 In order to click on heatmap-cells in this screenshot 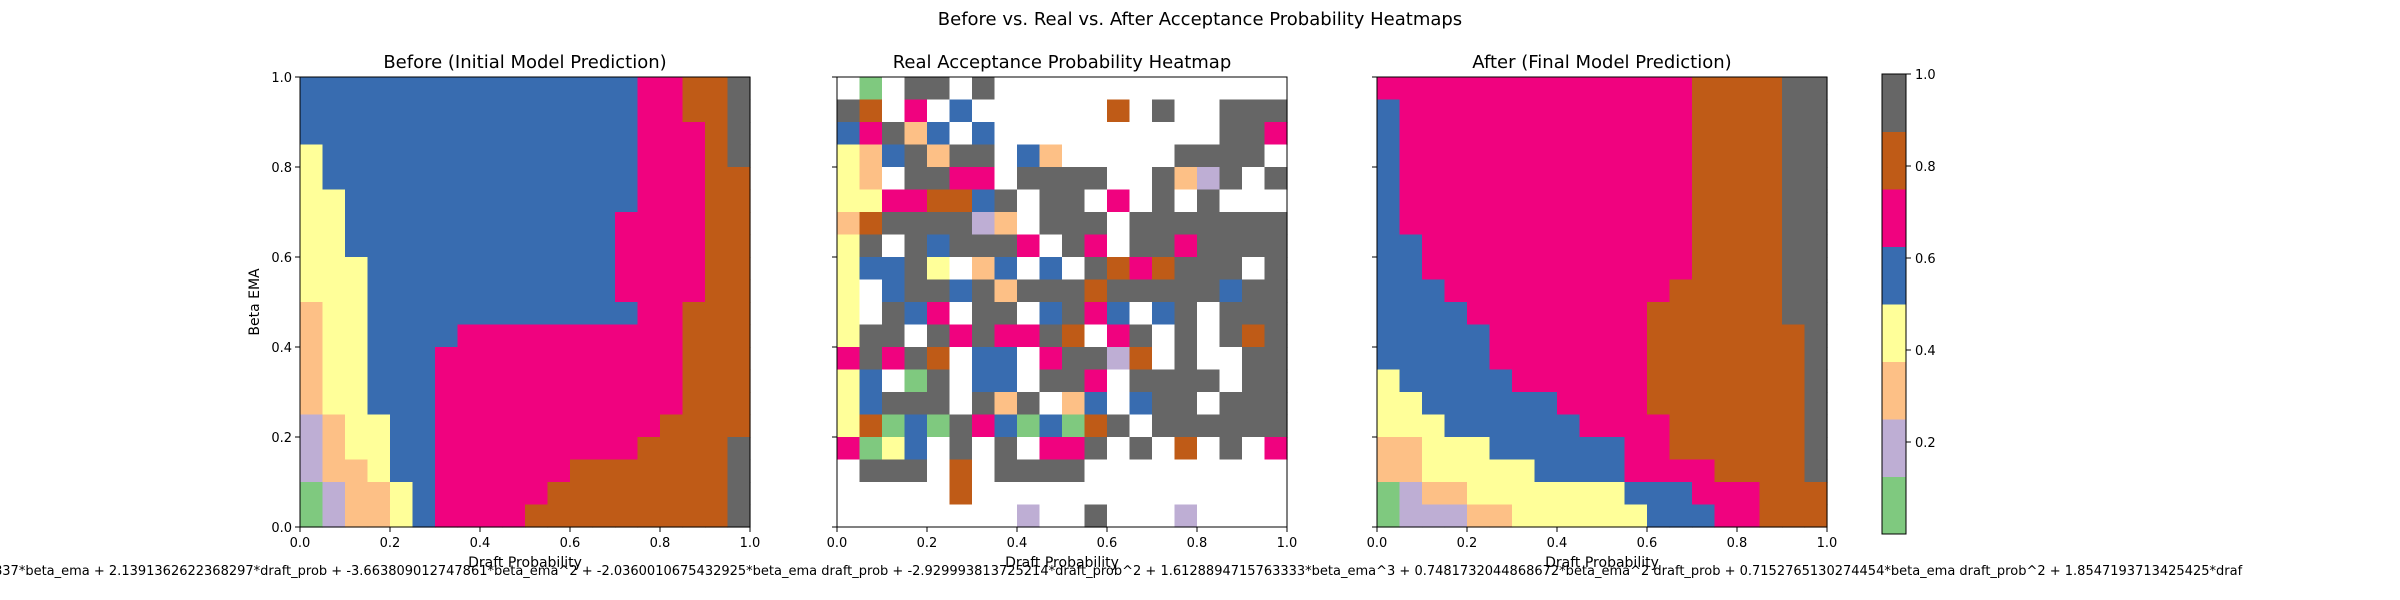, I will do `click(1062, 302)`.